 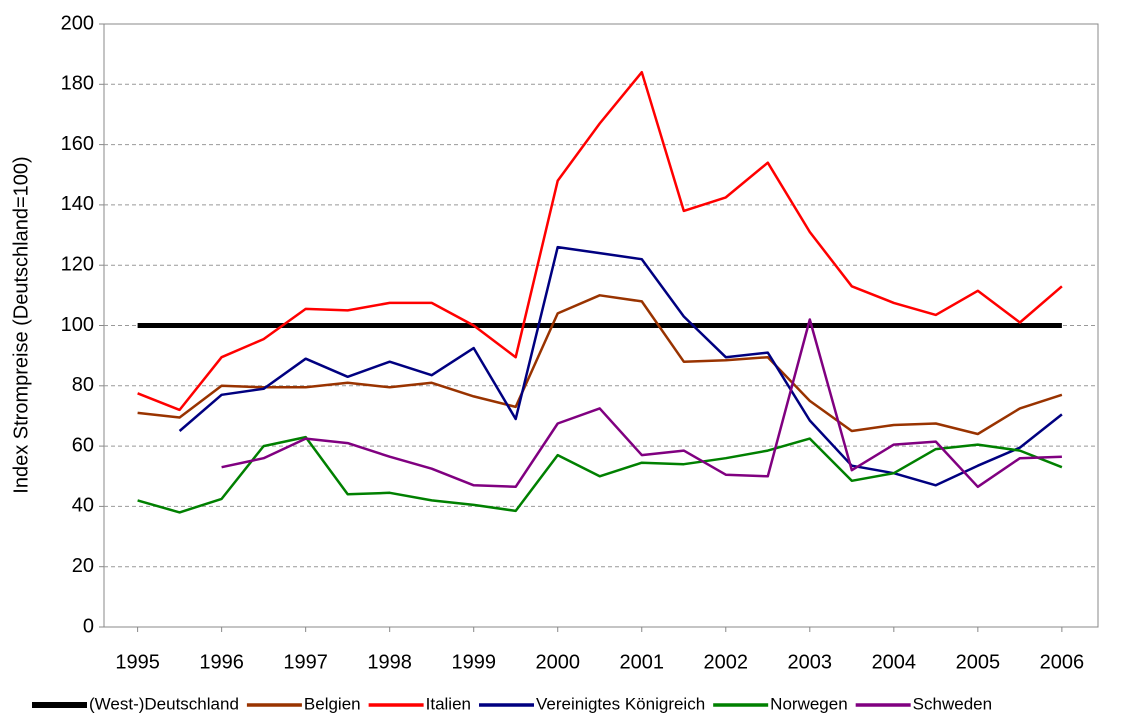 I want to click on legend-label: Belgien, so click(x=332, y=703).